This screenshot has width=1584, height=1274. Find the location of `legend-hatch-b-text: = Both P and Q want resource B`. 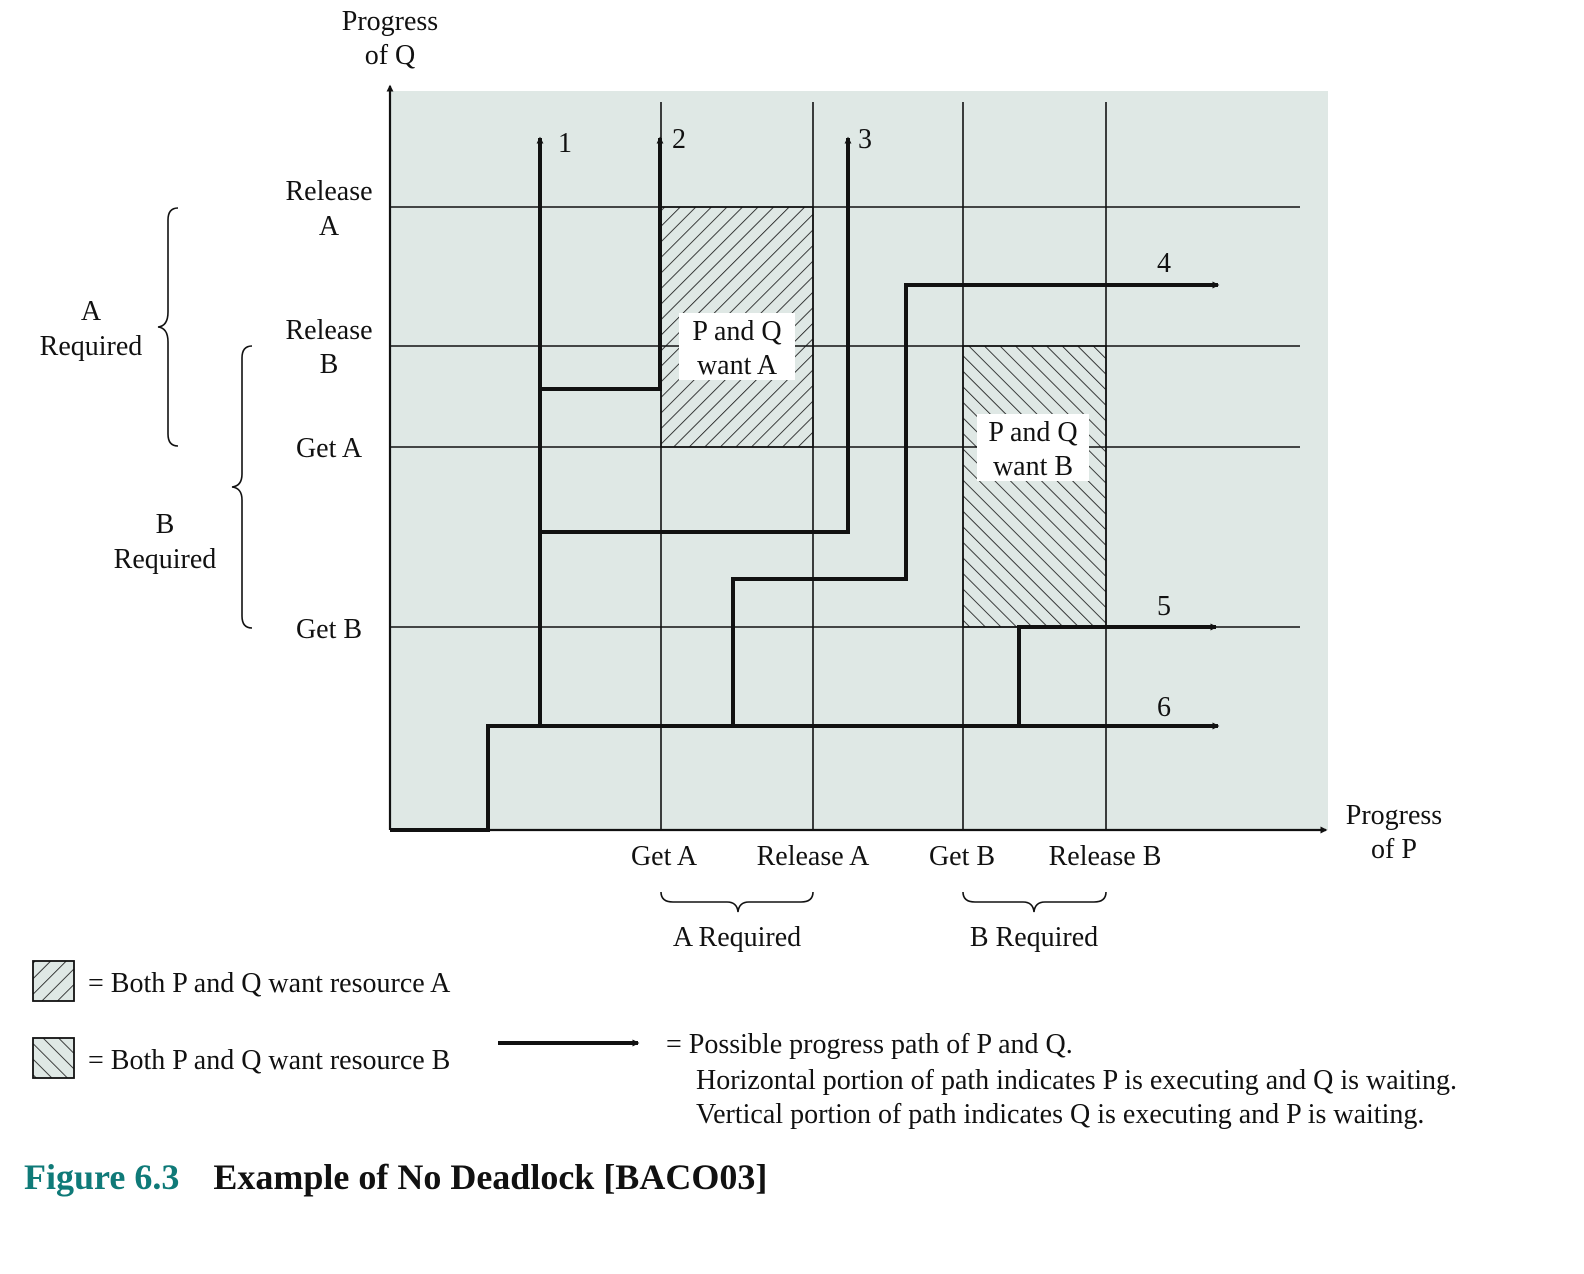

legend-hatch-b-text: = Both P and Q want resource B is located at coordinates (269, 1060).